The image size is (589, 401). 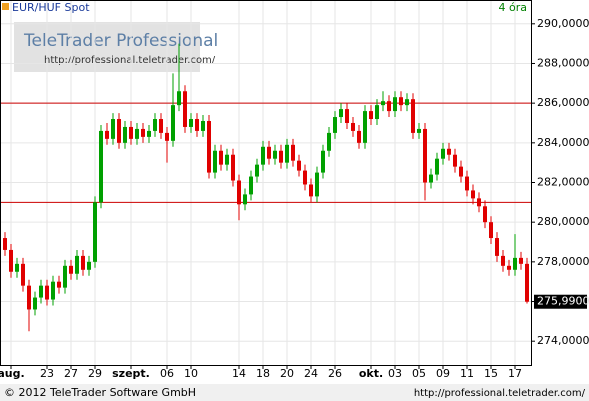 I want to click on x-tick-label: 27, so click(x=71, y=373).